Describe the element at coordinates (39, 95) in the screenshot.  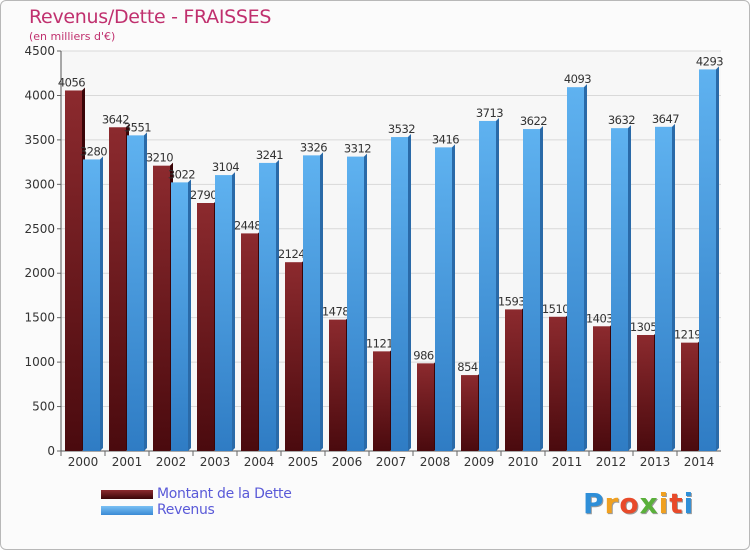
I see `y-tick-label: 4000` at that location.